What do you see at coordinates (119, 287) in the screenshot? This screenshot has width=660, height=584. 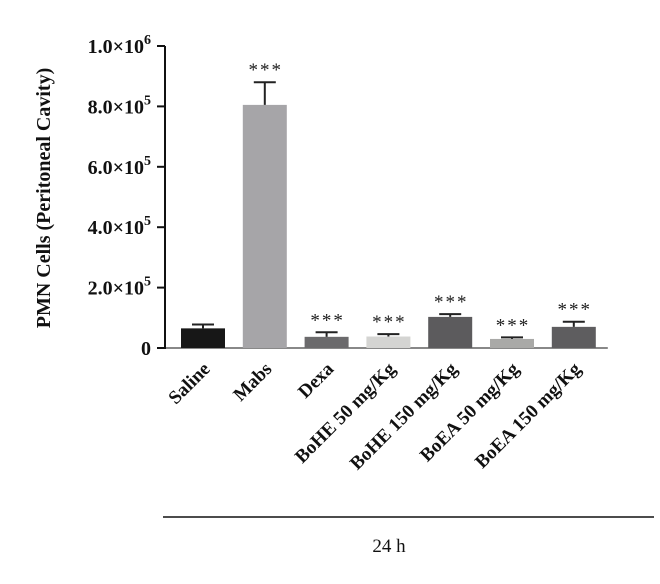 I see `y-tick-label: 2.0×10⁵` at bounding box center [119, 287].